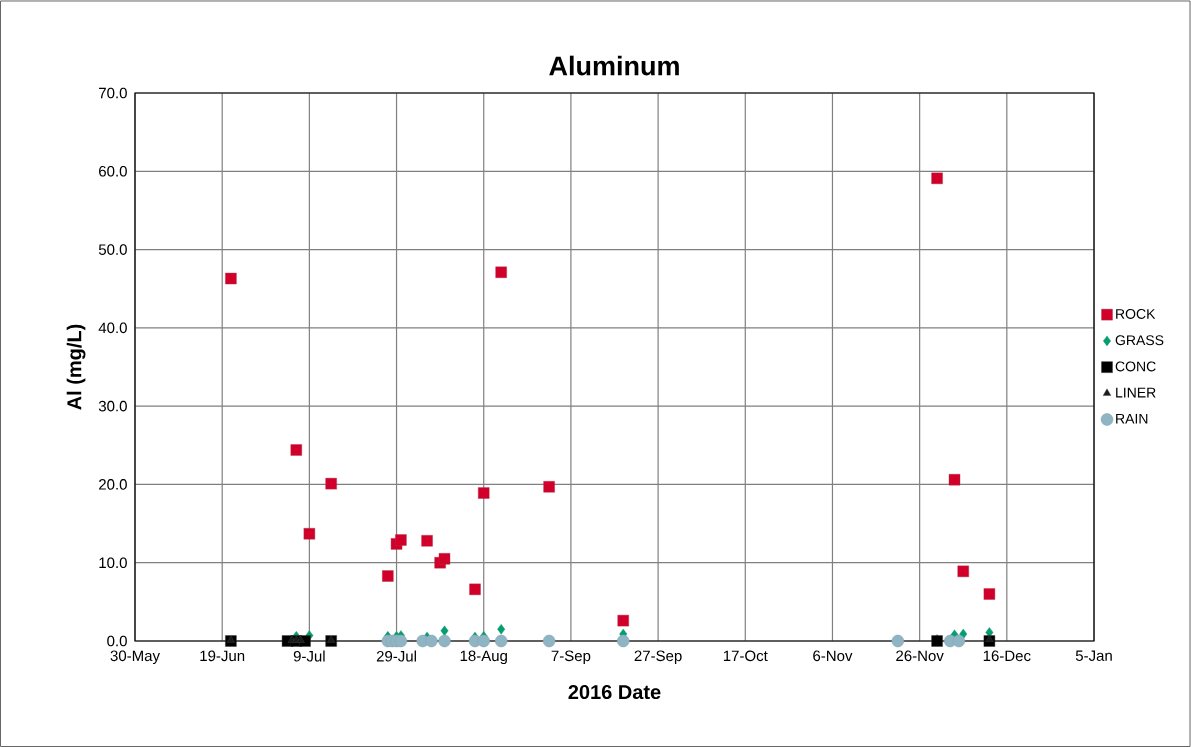 This screenshot has height=747, width=1191. Describe the element at coordinates (117, 641) in the screenshot. I see `y-tick-label: 0.0` at that location.